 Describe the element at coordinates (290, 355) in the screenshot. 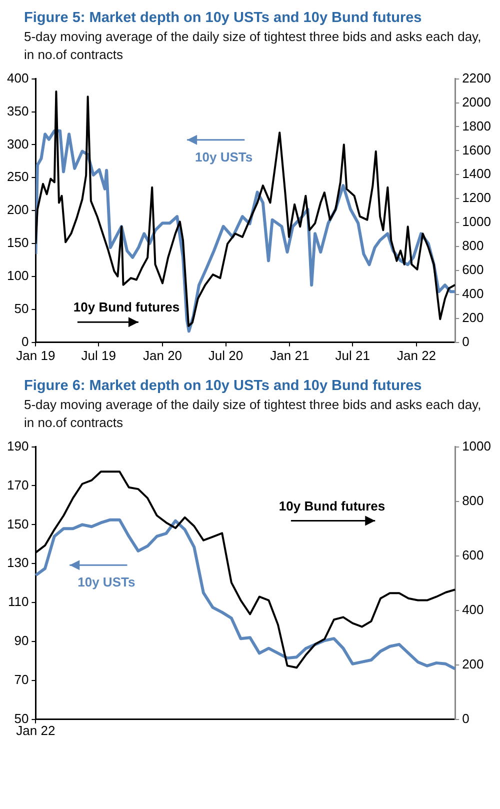

I see `x-tick-label: Jan 21` at that location.